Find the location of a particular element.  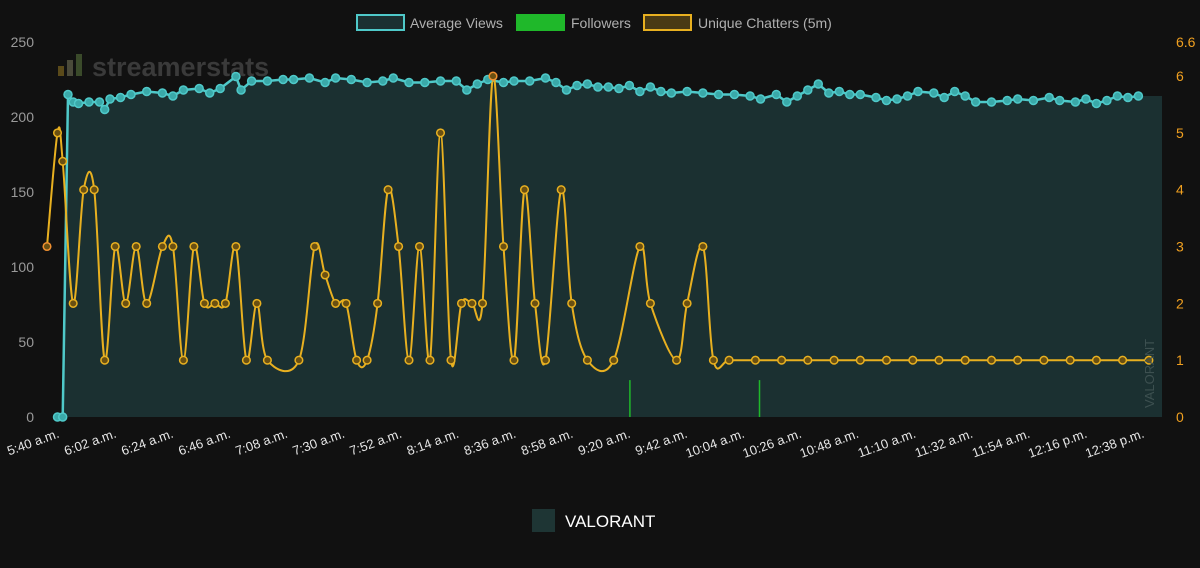

x-tick-label: 5:40 a.m. is located at coordinates (33, 442).